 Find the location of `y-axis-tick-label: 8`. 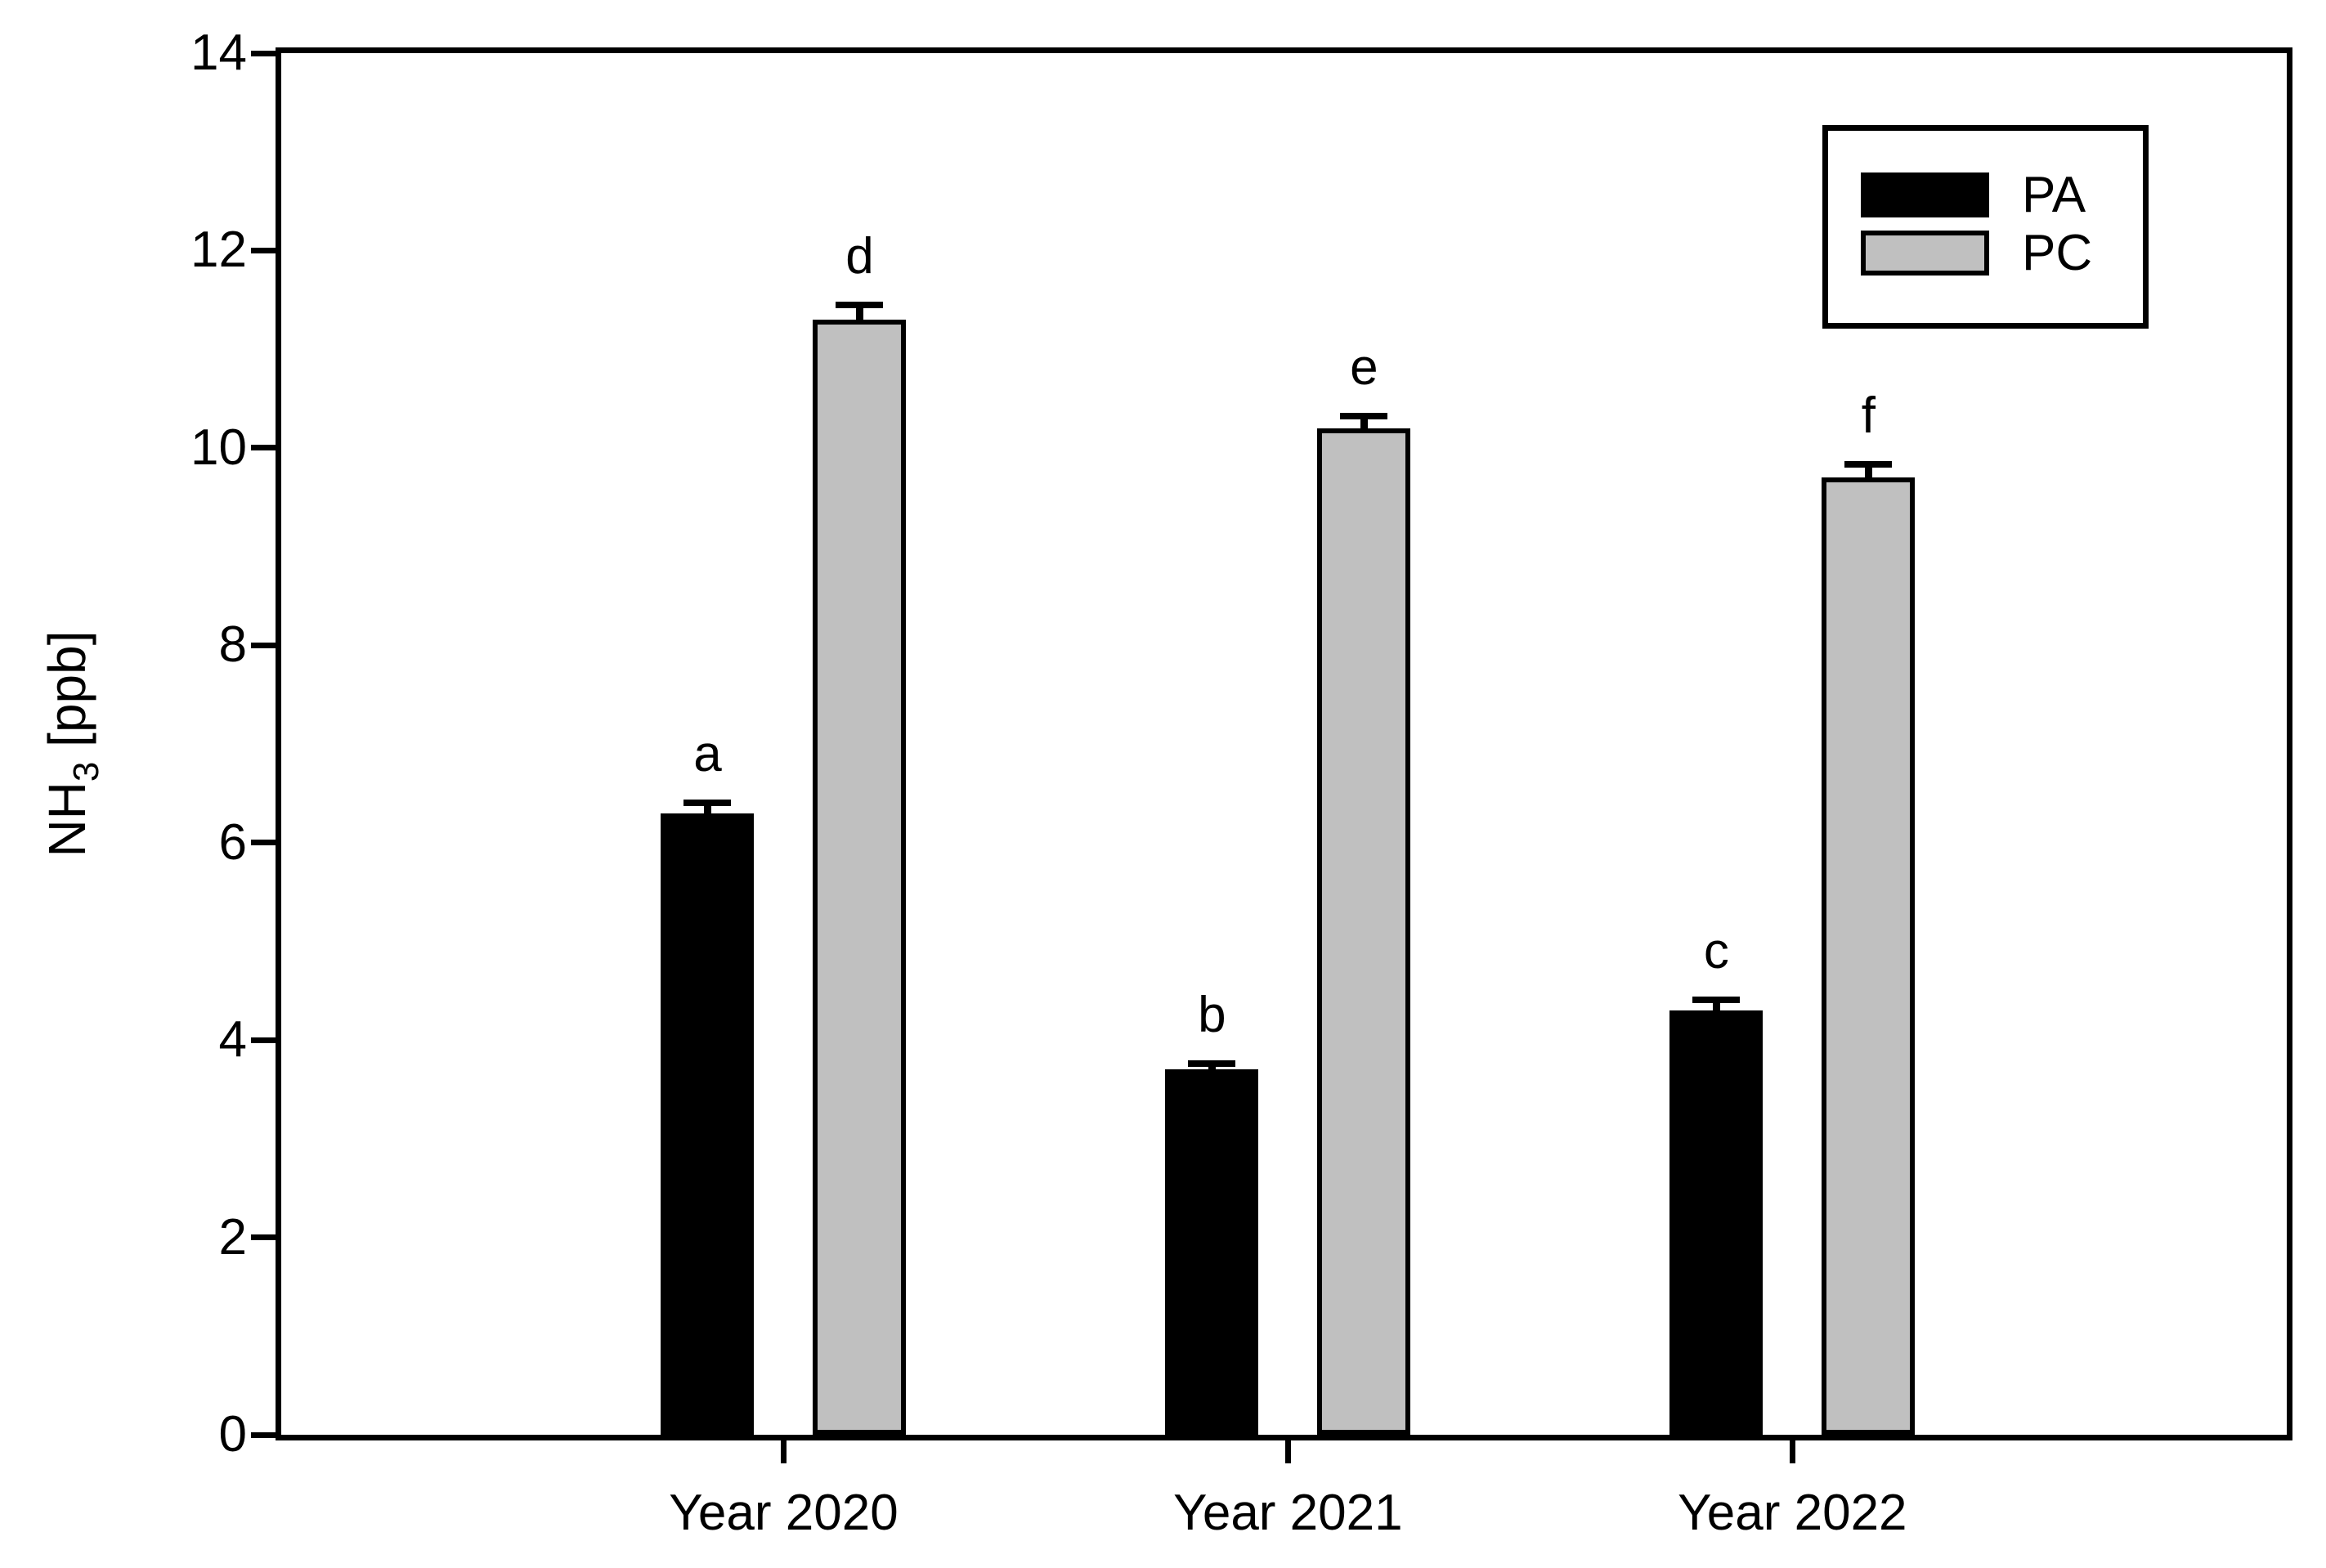

y-axis-tick-label: 8 is located at coordinates (232, 645).